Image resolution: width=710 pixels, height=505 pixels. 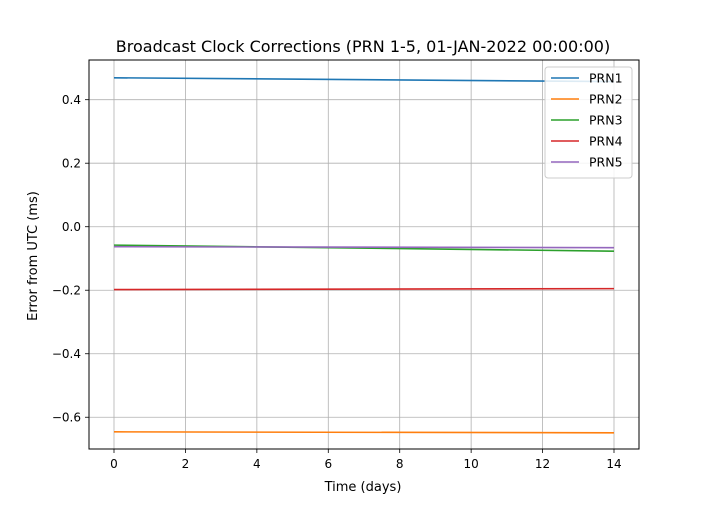 What do you see at coordinates (71, 227) in the screenshot?
I see `y-tick-label: 0.0` at bounding box center [71, 227].